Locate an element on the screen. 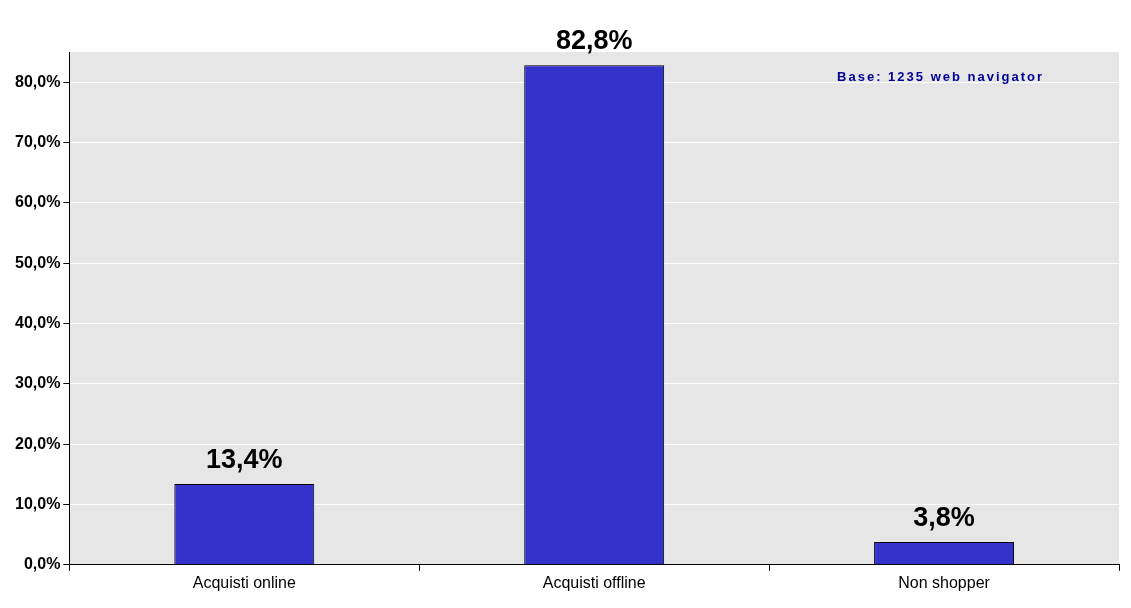  y-tick-label: 80,0% is located at coordinates (37, 81).